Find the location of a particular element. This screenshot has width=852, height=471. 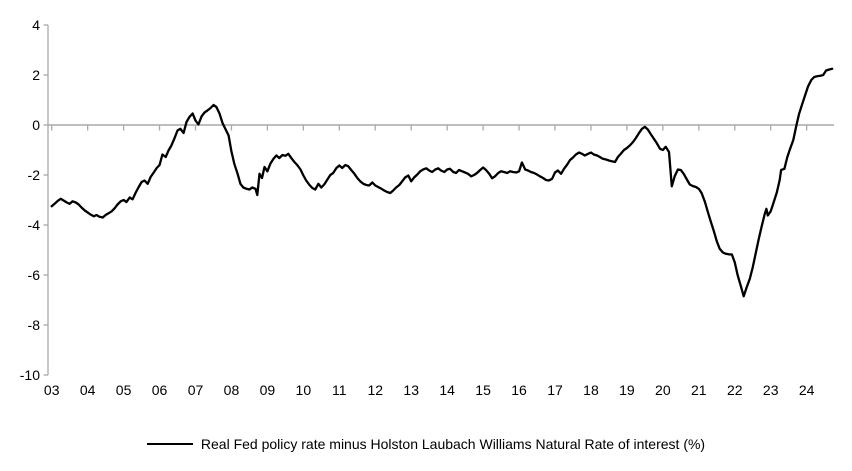

y-axis-tick-label: -6 is located at coordinates (34, 275).